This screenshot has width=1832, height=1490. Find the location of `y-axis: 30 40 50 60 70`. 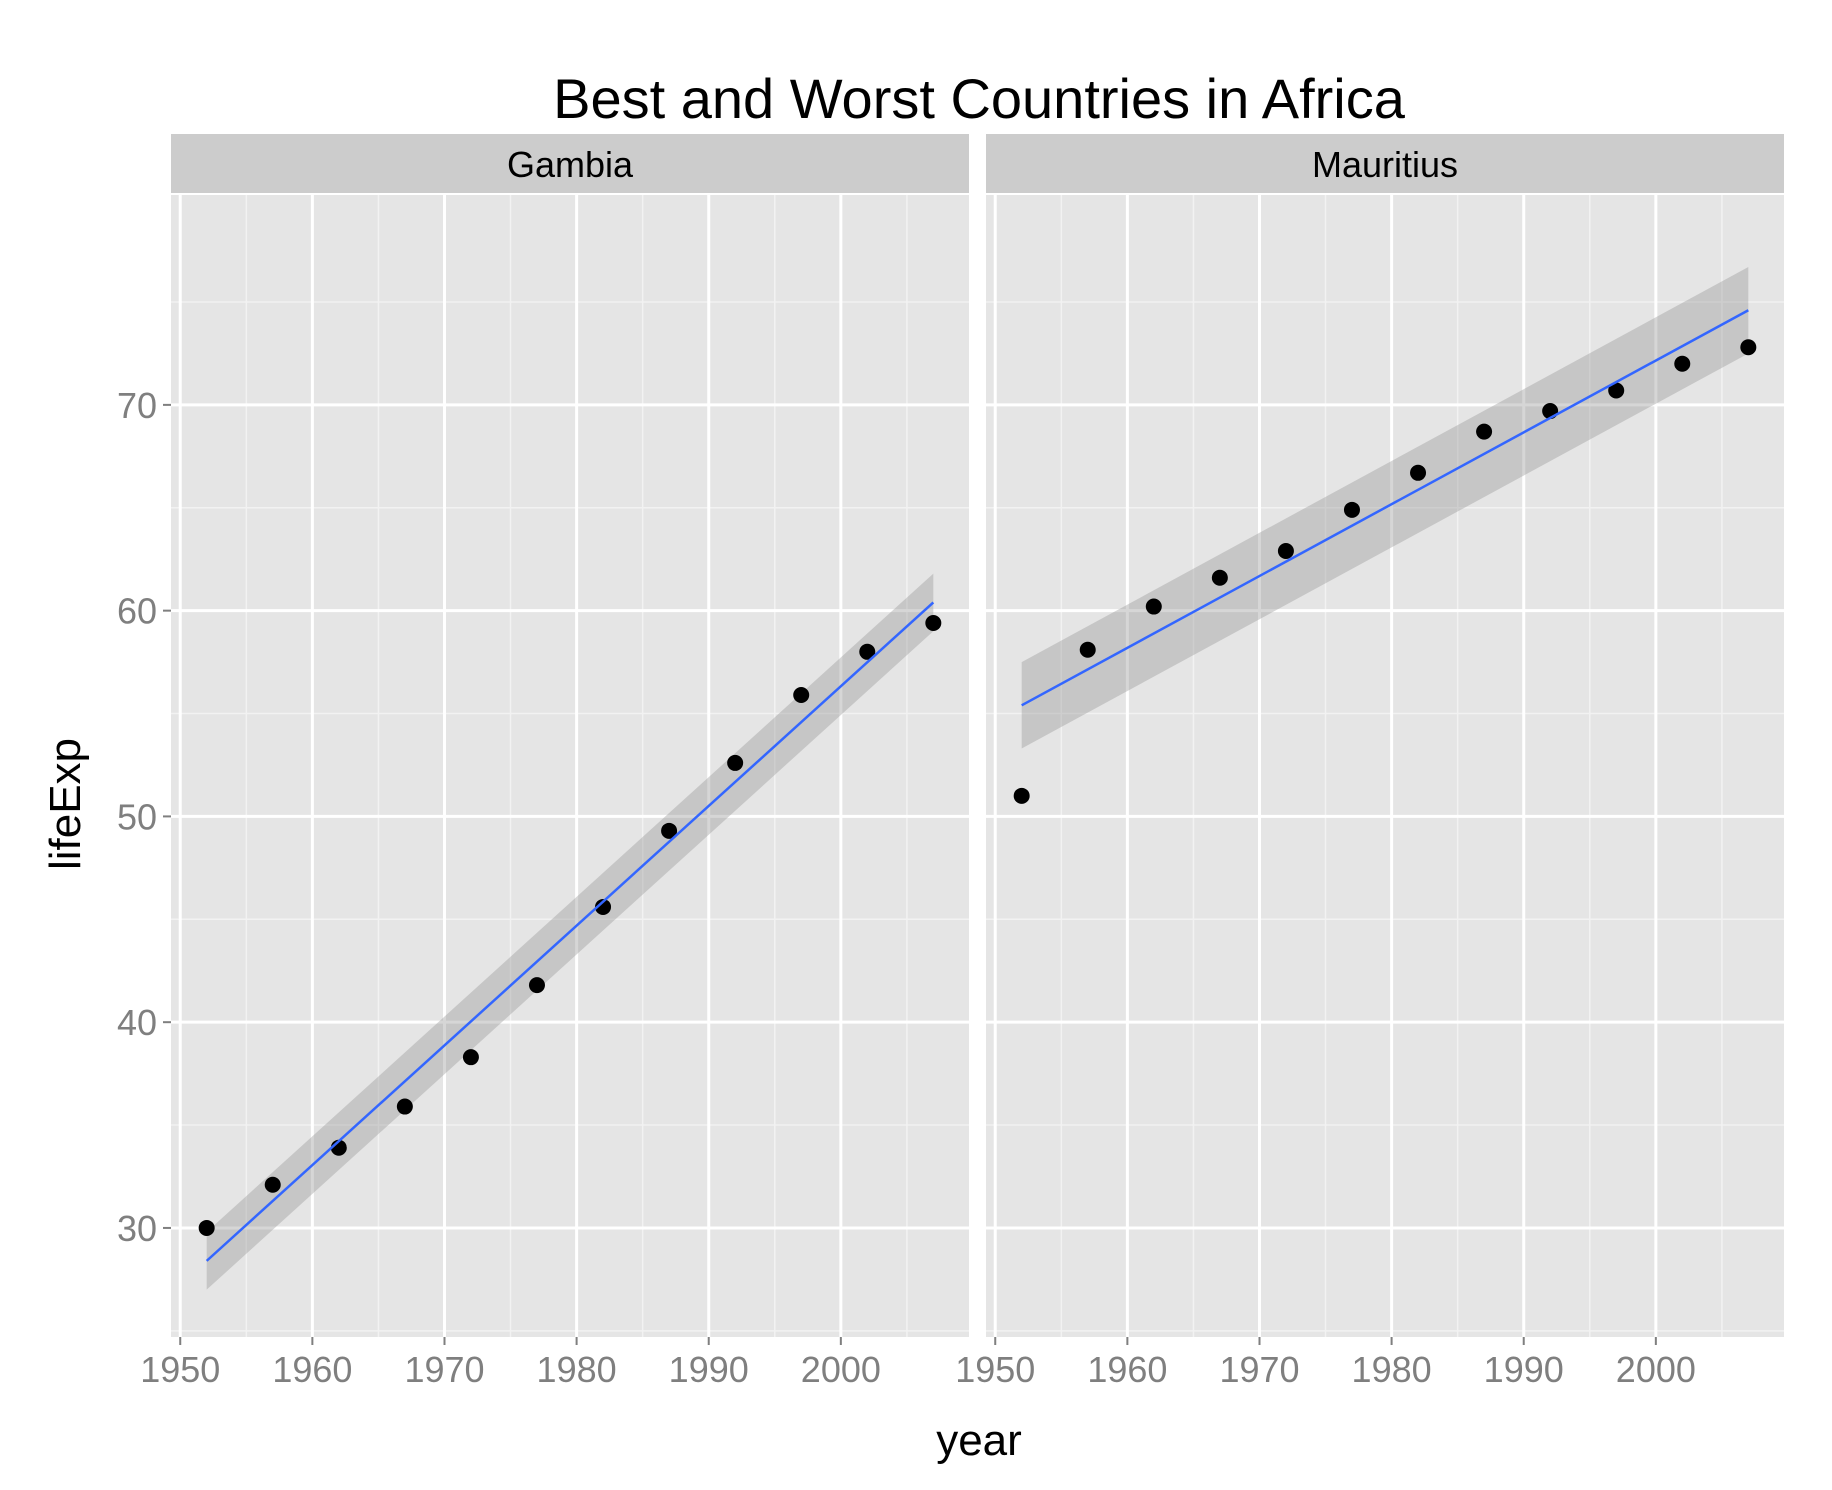

y-axis: 30 40 50 60 70 is located at coordinates (144, 817).